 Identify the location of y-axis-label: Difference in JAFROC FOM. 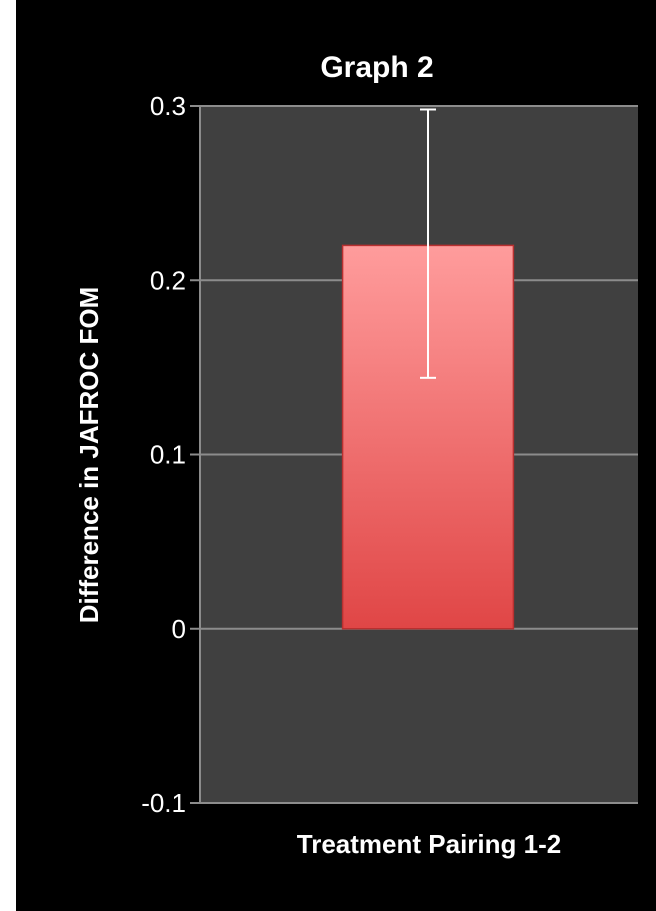
(89, 455).